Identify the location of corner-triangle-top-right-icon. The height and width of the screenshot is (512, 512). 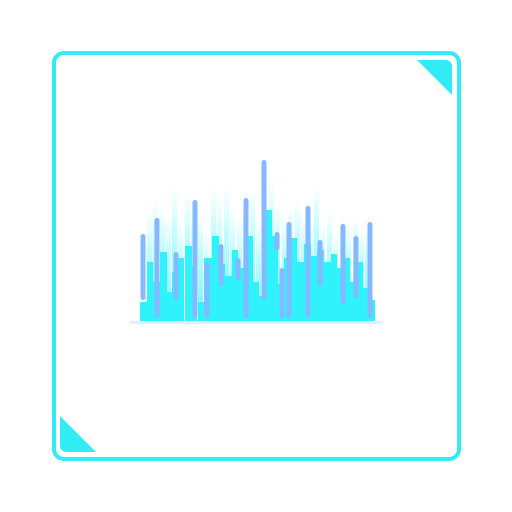
(434, 77).